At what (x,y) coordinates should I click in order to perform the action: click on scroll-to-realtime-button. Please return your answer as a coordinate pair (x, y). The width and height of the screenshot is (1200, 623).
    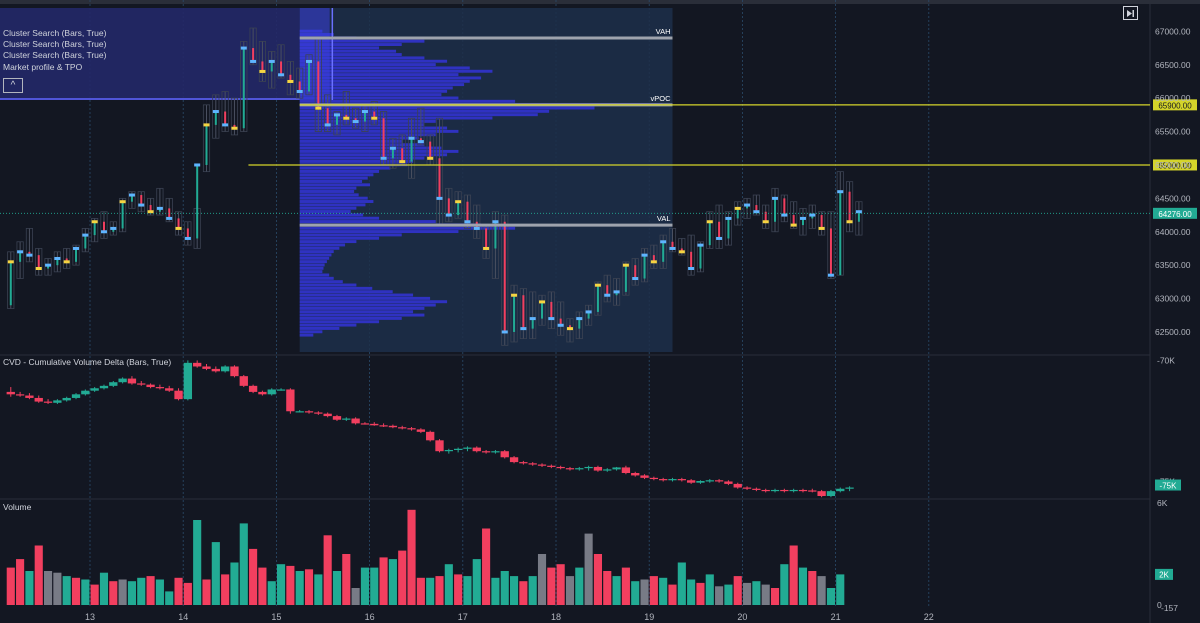
    Looking at the image, I should click on (1130, 13).